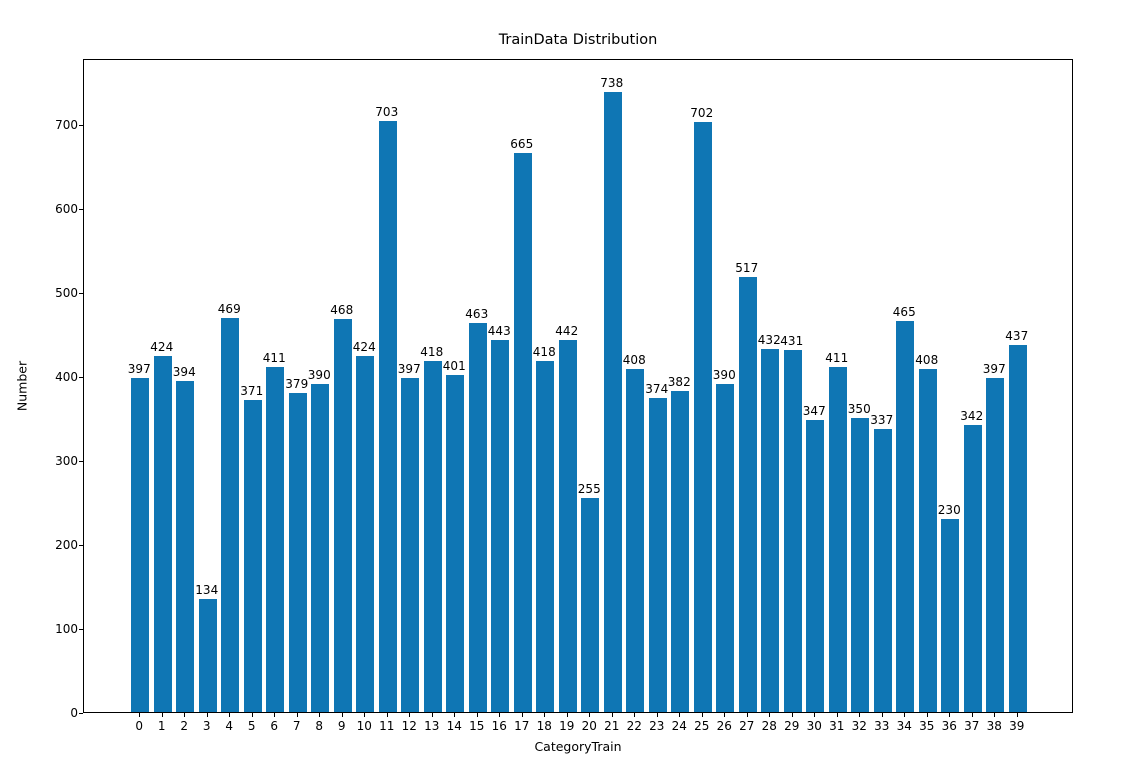  I want to click on x-tick-label-4: 4, so click(229, 726).